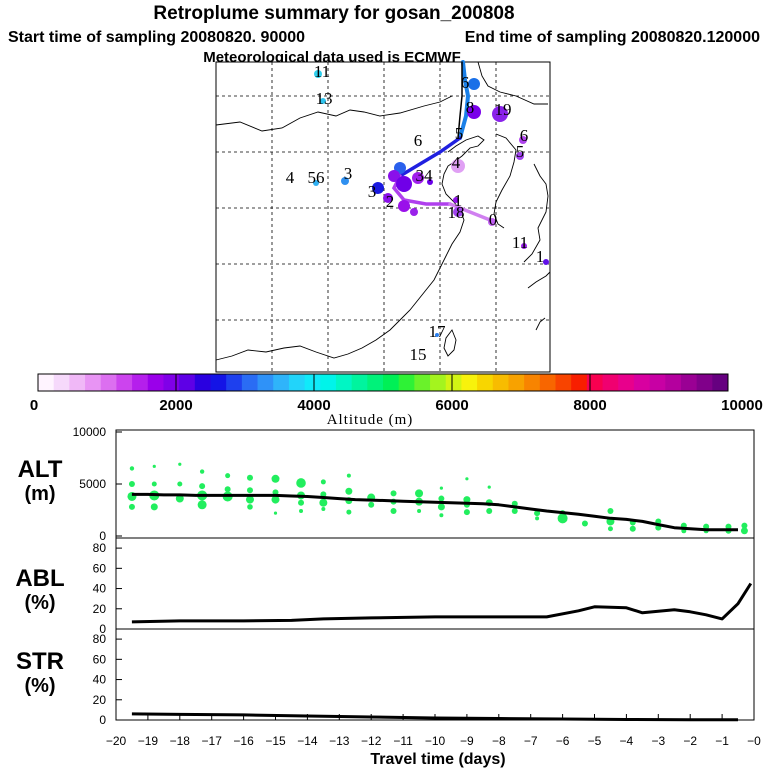  Describe the element at coordinates (470, 107) in the screenshot. I see `map-day-label: 8` at that location.